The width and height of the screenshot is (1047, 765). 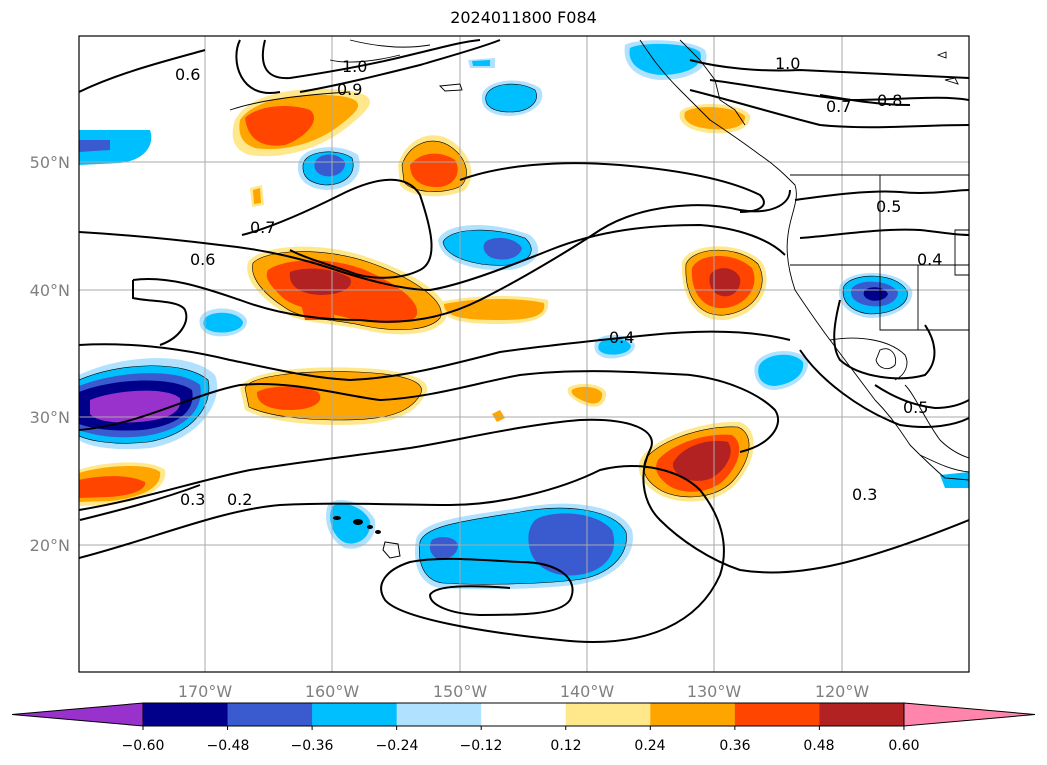 I want to click on colorbar-tick: 0.48, so click(x=818, y=746).